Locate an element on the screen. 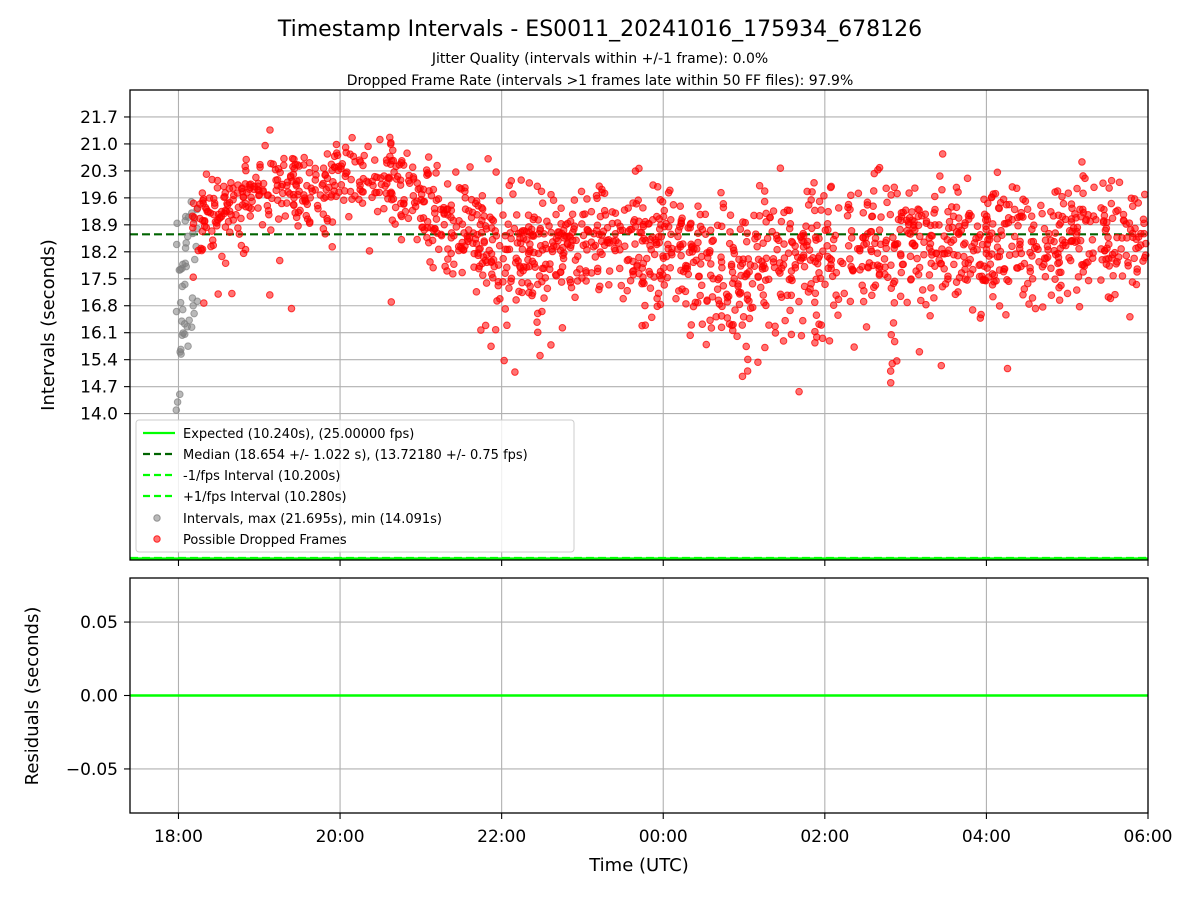  legend-entry-intervals: Intervals, max (21.695s), min (14.091s) is located at coordinates (312, 519).